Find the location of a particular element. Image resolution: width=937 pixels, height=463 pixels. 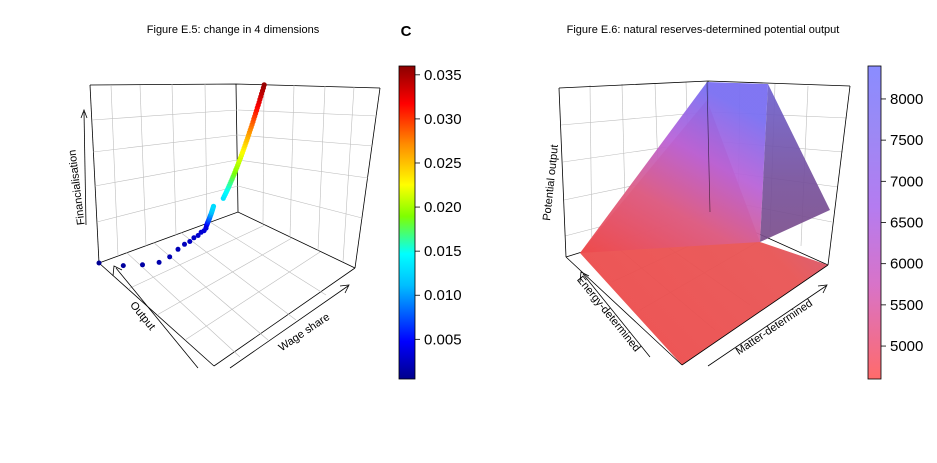

colorbar-ticks-left: 0.005 0.010 0.015 0.020 0.025 0.030 0.035 is located at coordinates (438, 207).